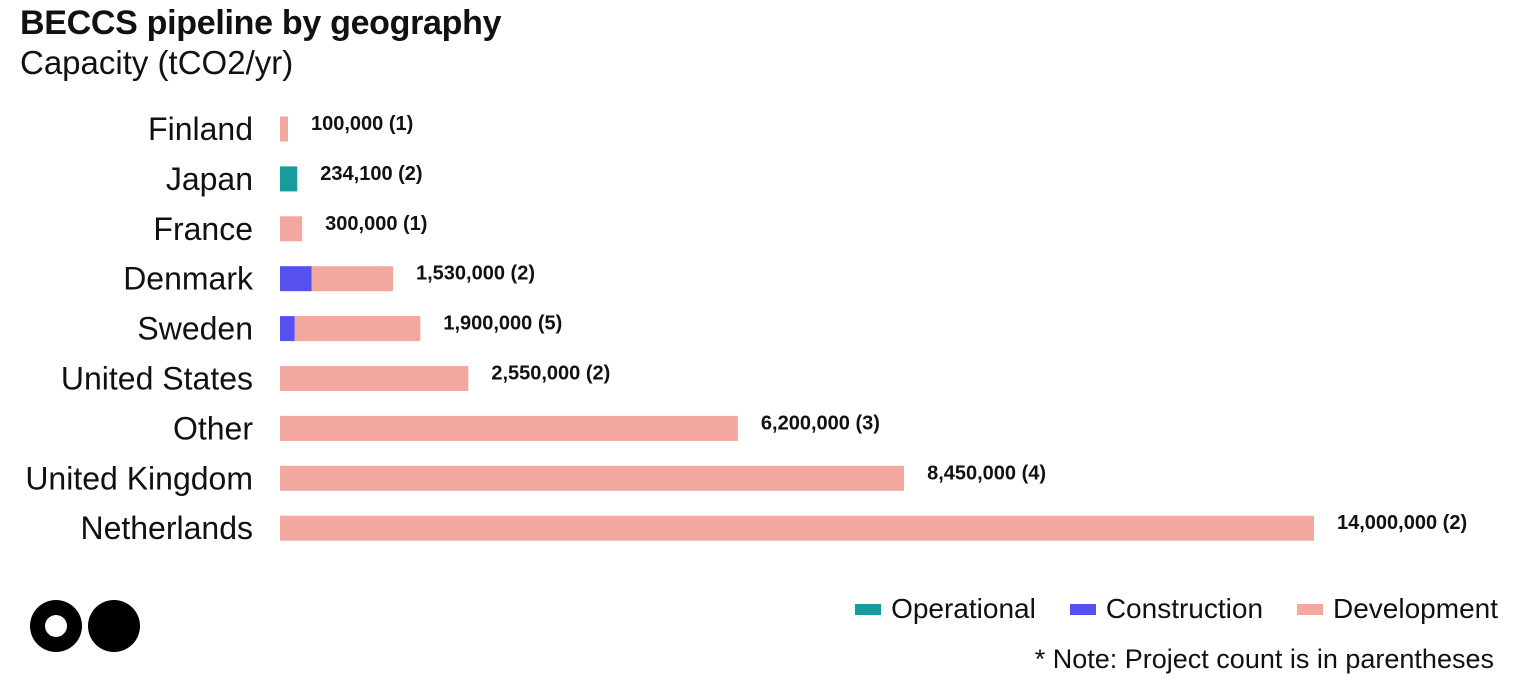  I want to click on category-label: United States, so click(157, 379).